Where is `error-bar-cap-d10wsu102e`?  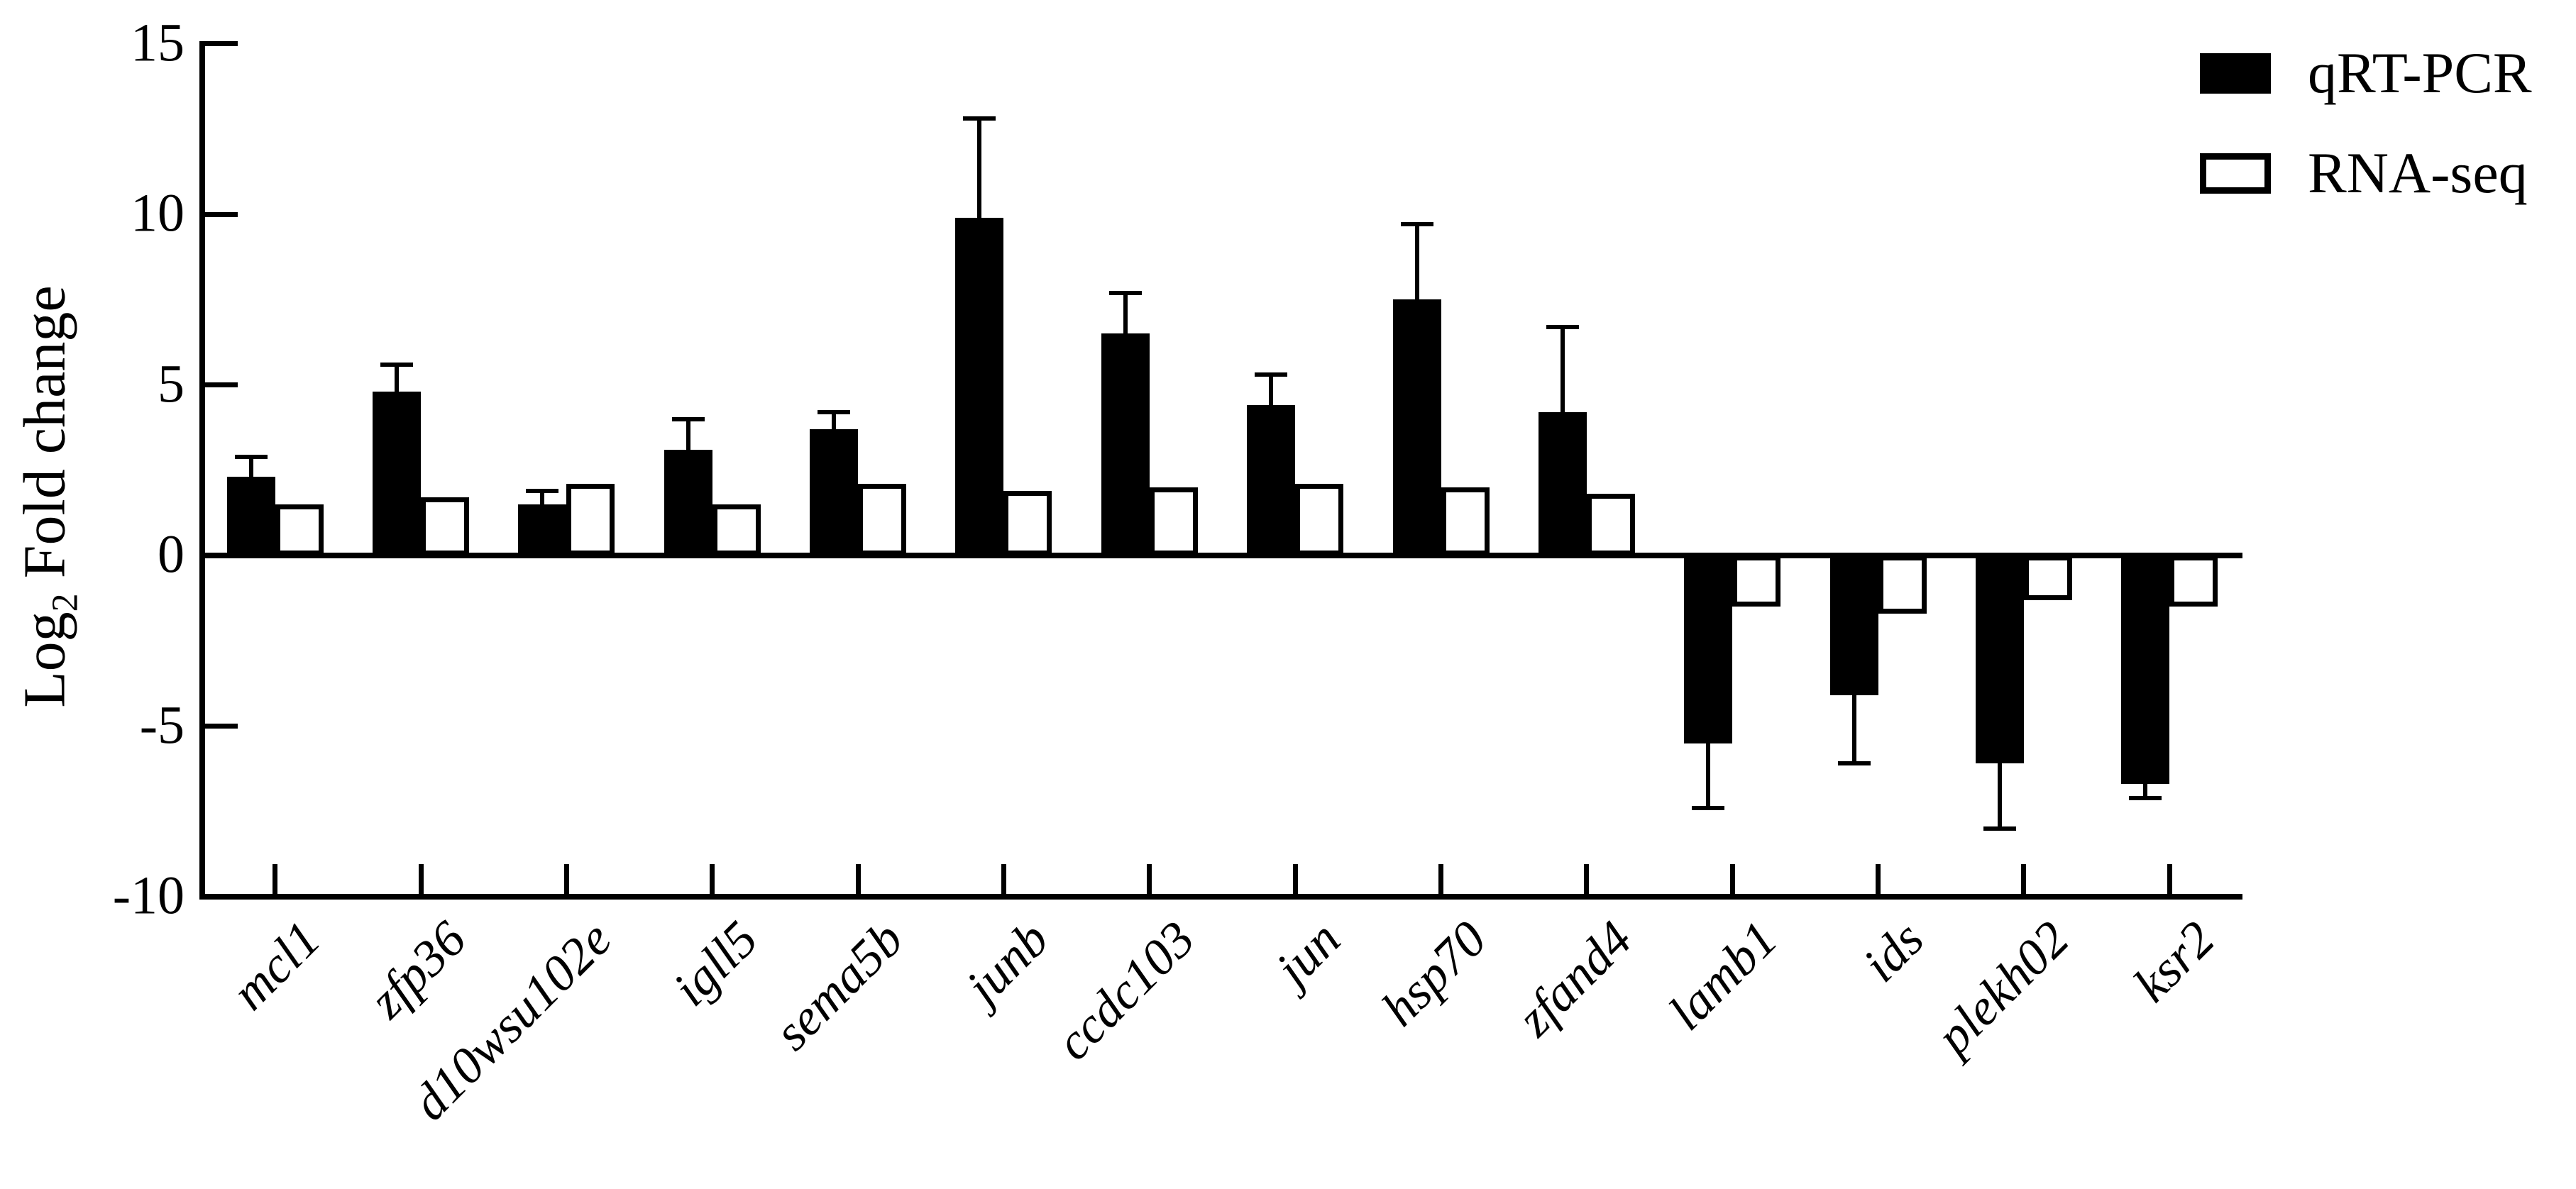 error-bar-cap-d10wsu102e is located at coordinates (542, 490).